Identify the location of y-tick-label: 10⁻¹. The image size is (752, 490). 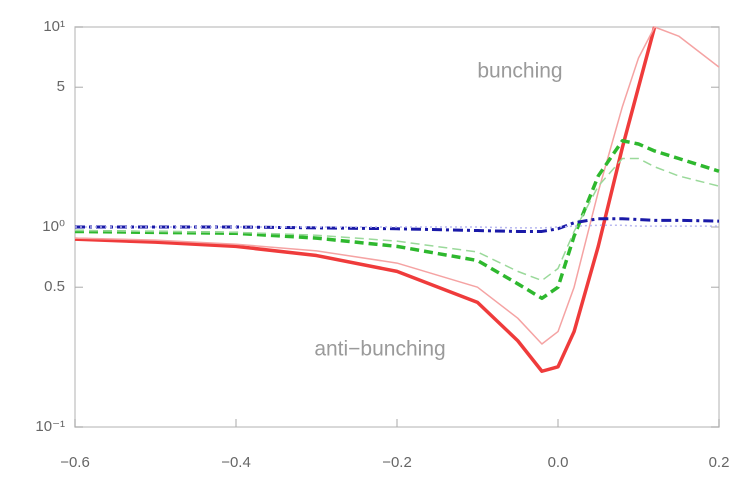
(50, 426).